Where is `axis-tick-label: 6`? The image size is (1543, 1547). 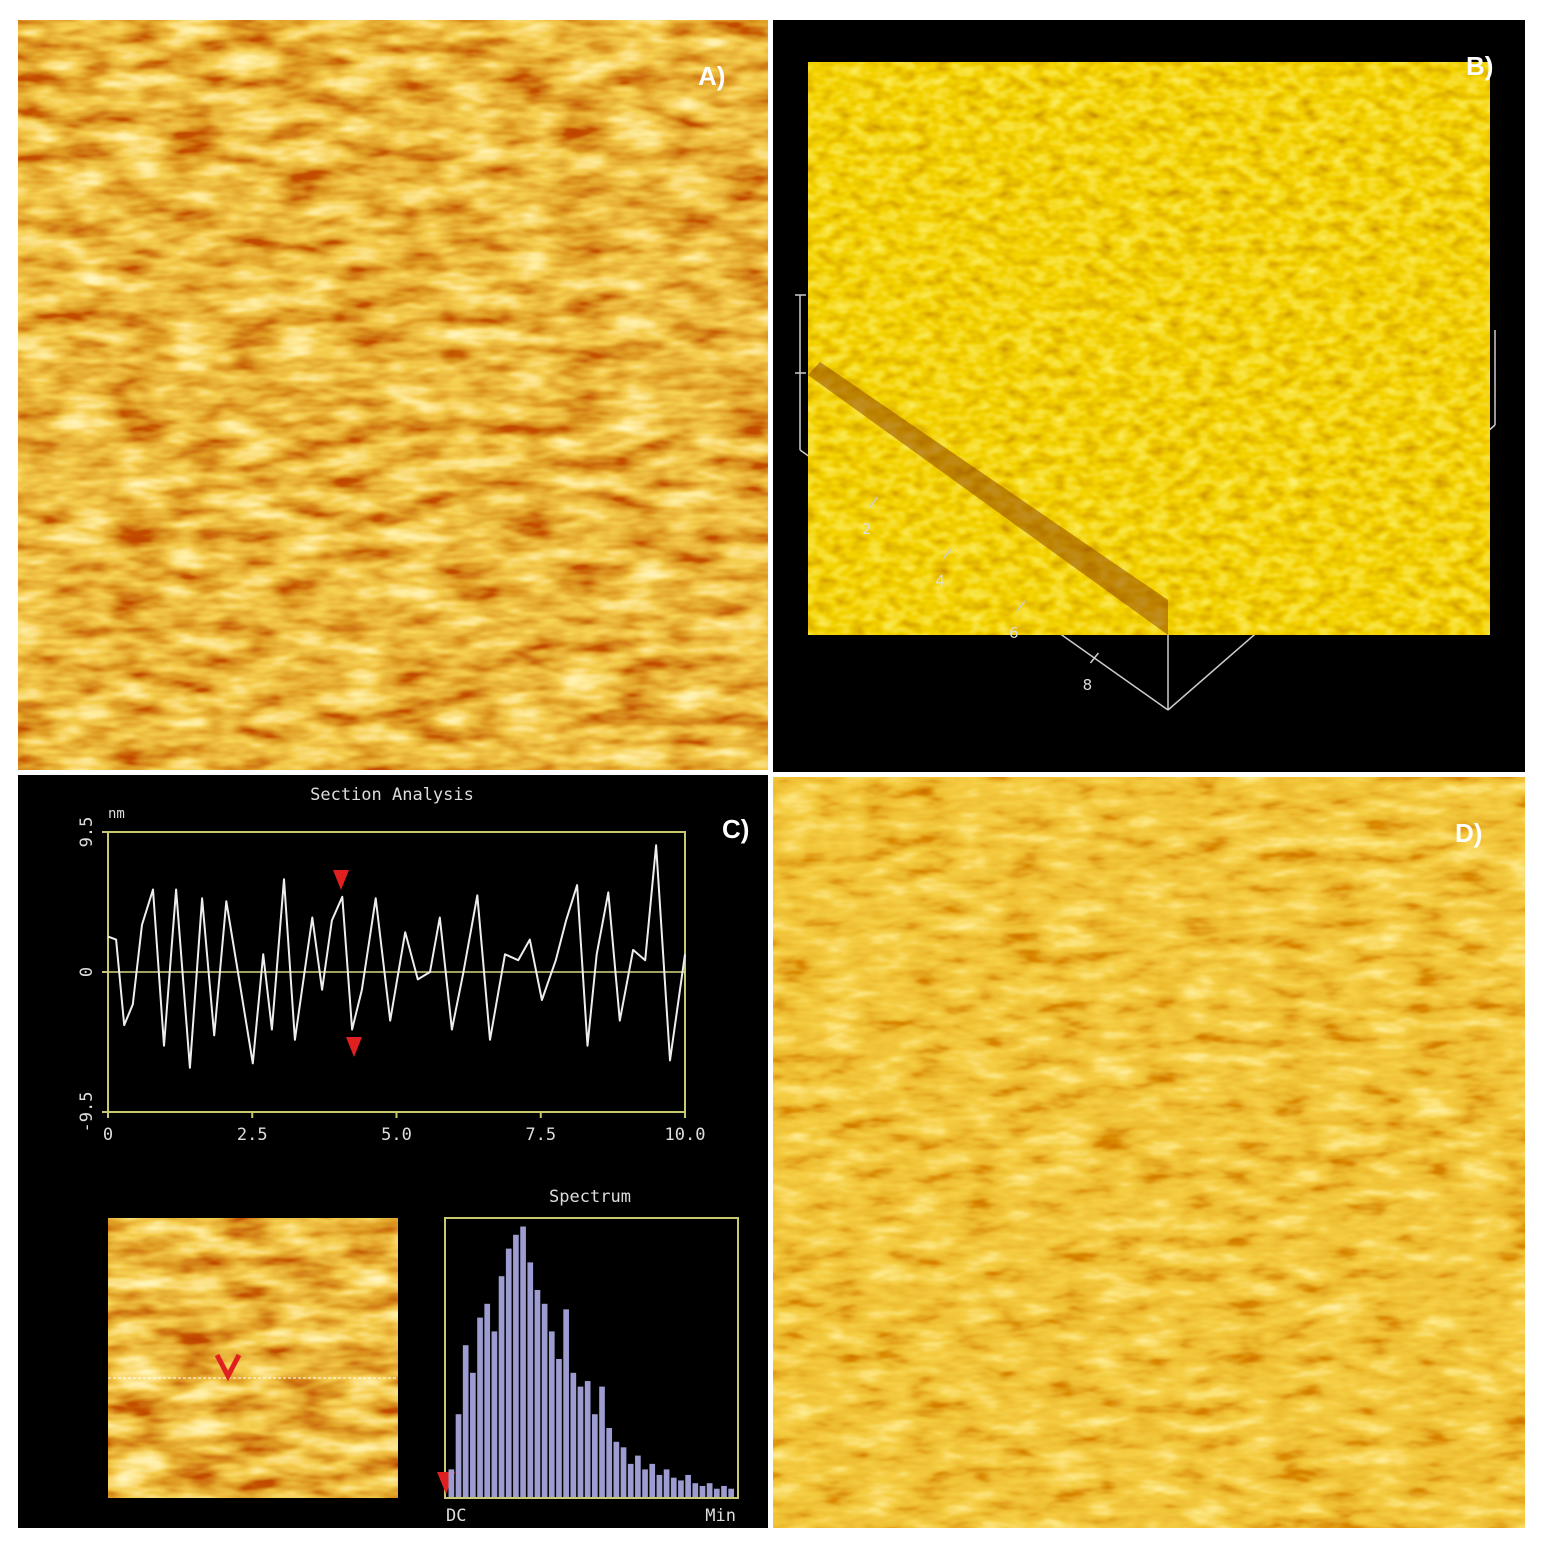 axis-tick-label: 6 is located at coordinates (1014, 633).